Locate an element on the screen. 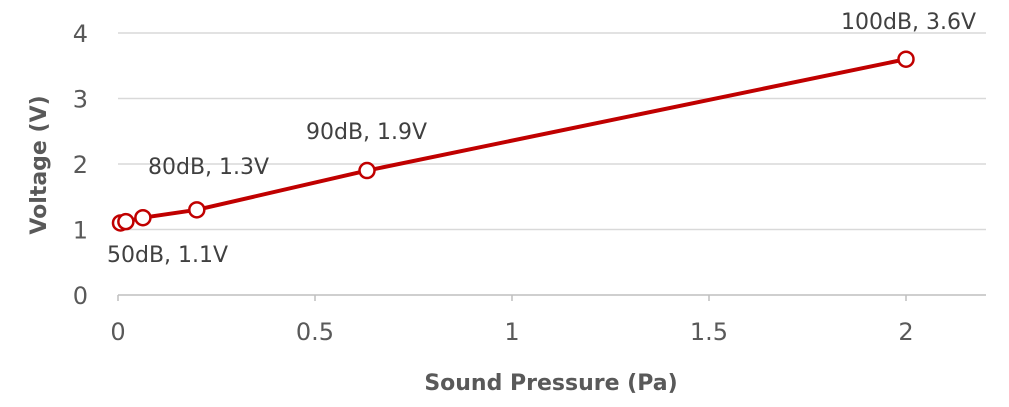 The height and width of the screenshot is (407, 1009). y-tick-label: 3 is located at coordinates (80, 100).